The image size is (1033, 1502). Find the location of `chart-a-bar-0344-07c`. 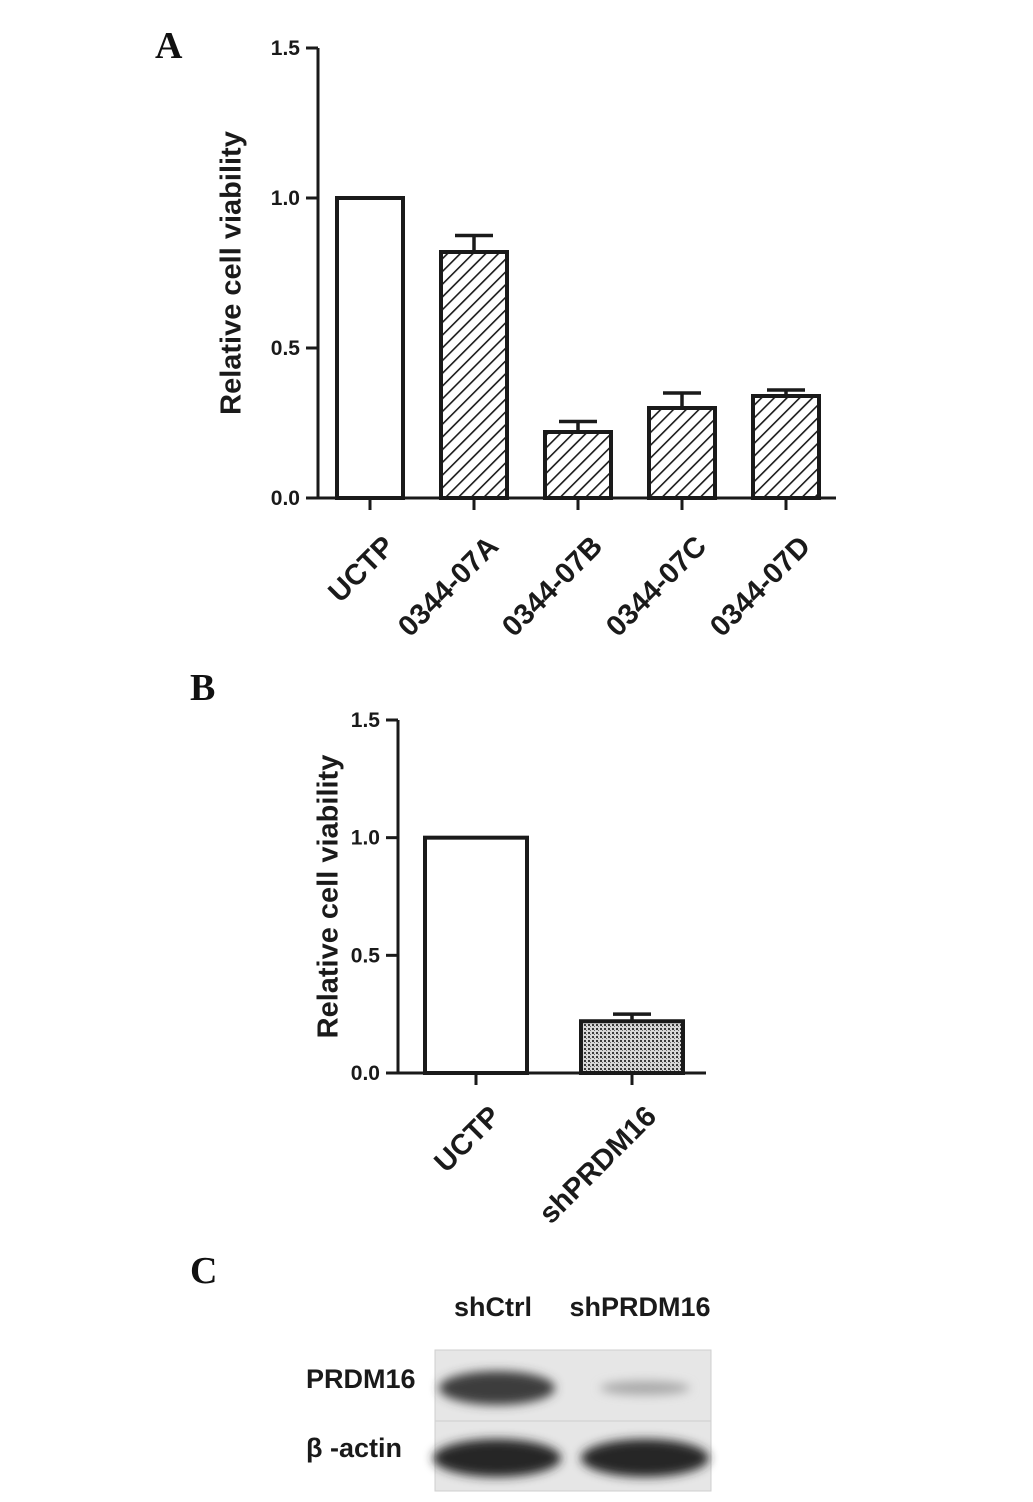

chart-a-bar-0344-07c is located at coordinates (682, 453).